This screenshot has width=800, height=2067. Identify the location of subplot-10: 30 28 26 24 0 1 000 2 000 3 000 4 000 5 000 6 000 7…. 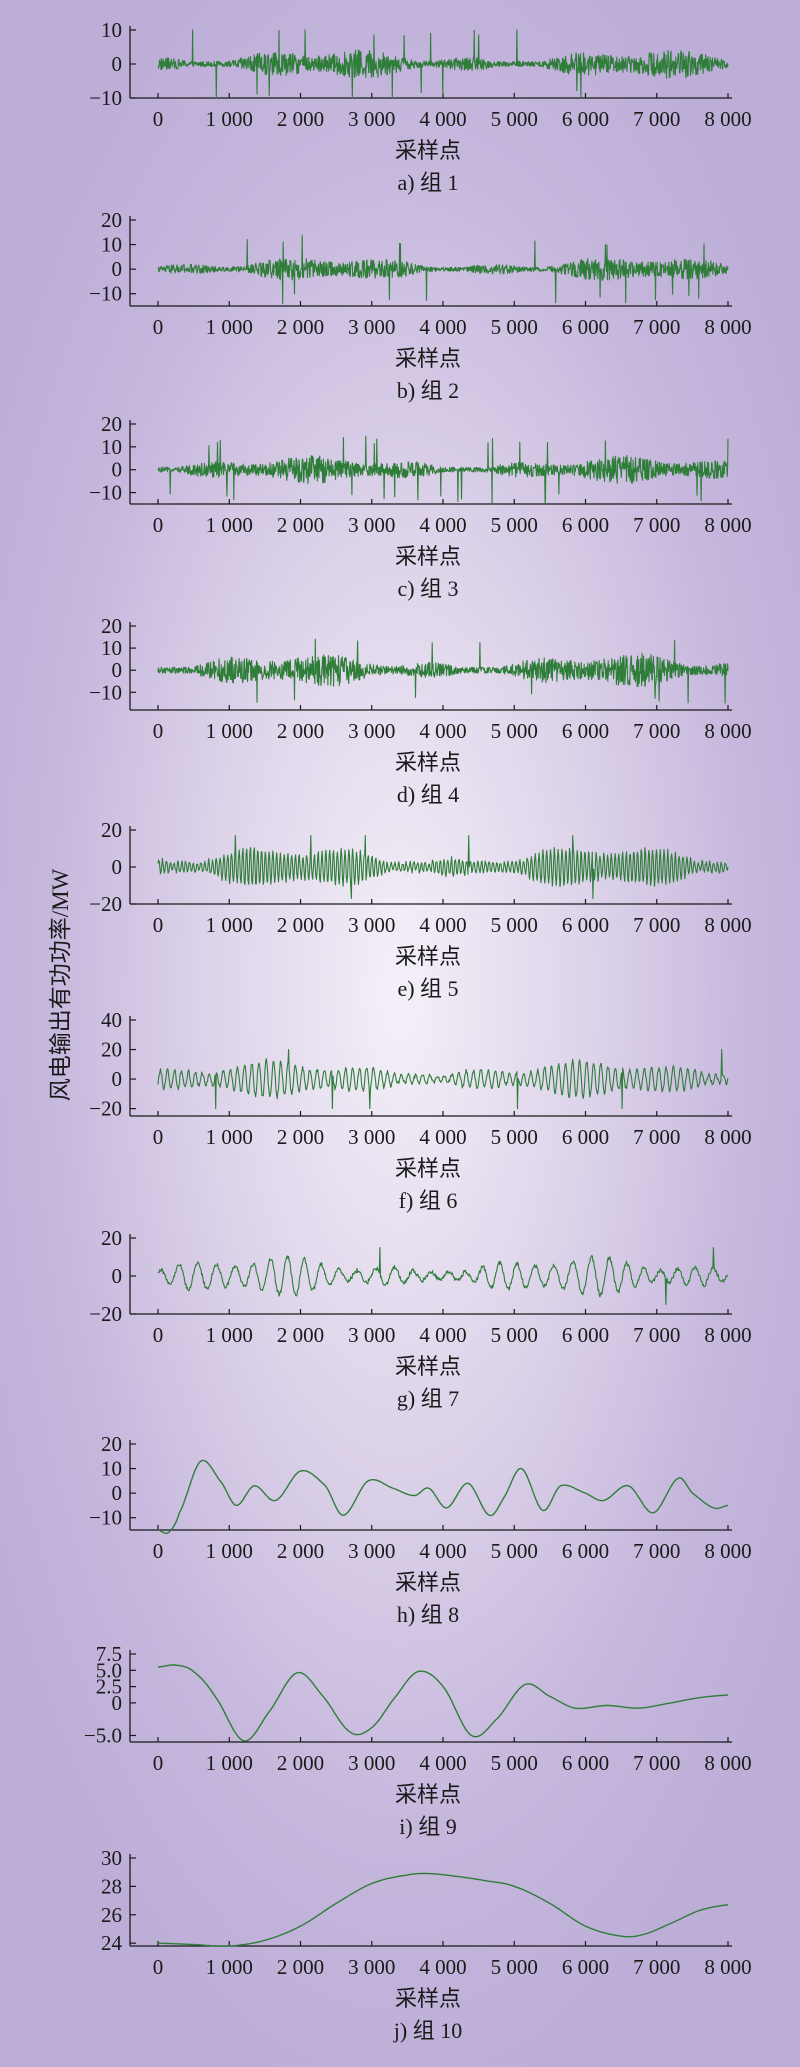
(426, 1944).